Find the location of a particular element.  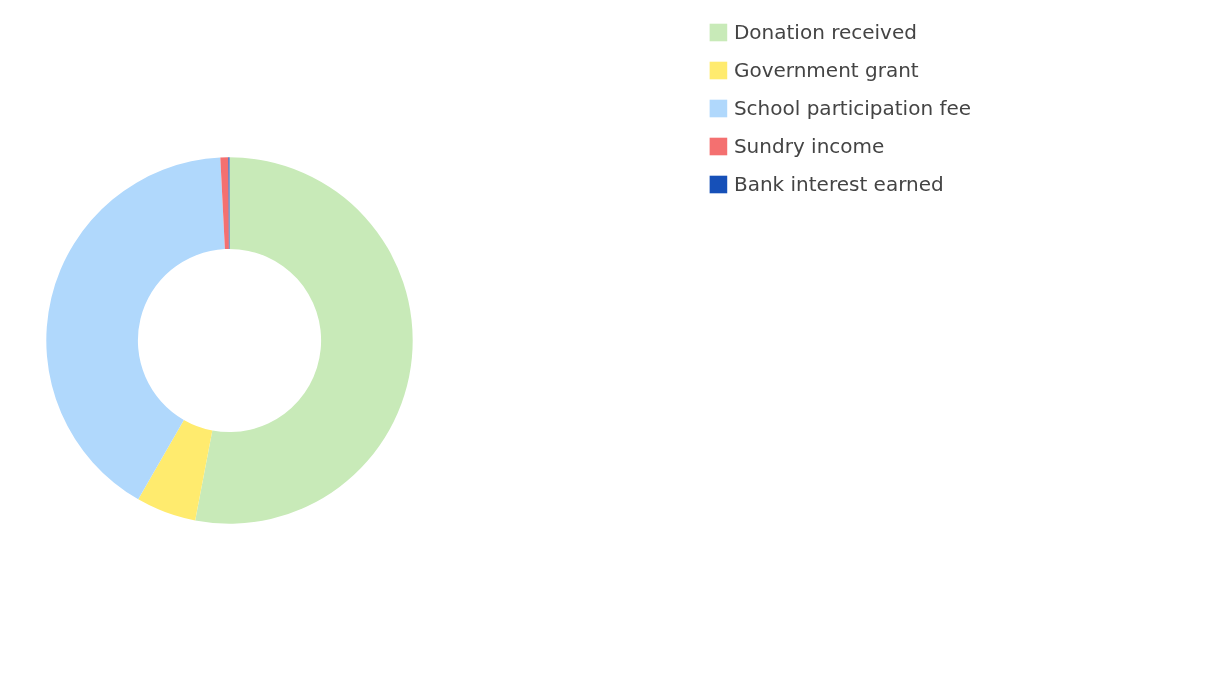

legend-label: Government grant is located at coordinates (826, 70).